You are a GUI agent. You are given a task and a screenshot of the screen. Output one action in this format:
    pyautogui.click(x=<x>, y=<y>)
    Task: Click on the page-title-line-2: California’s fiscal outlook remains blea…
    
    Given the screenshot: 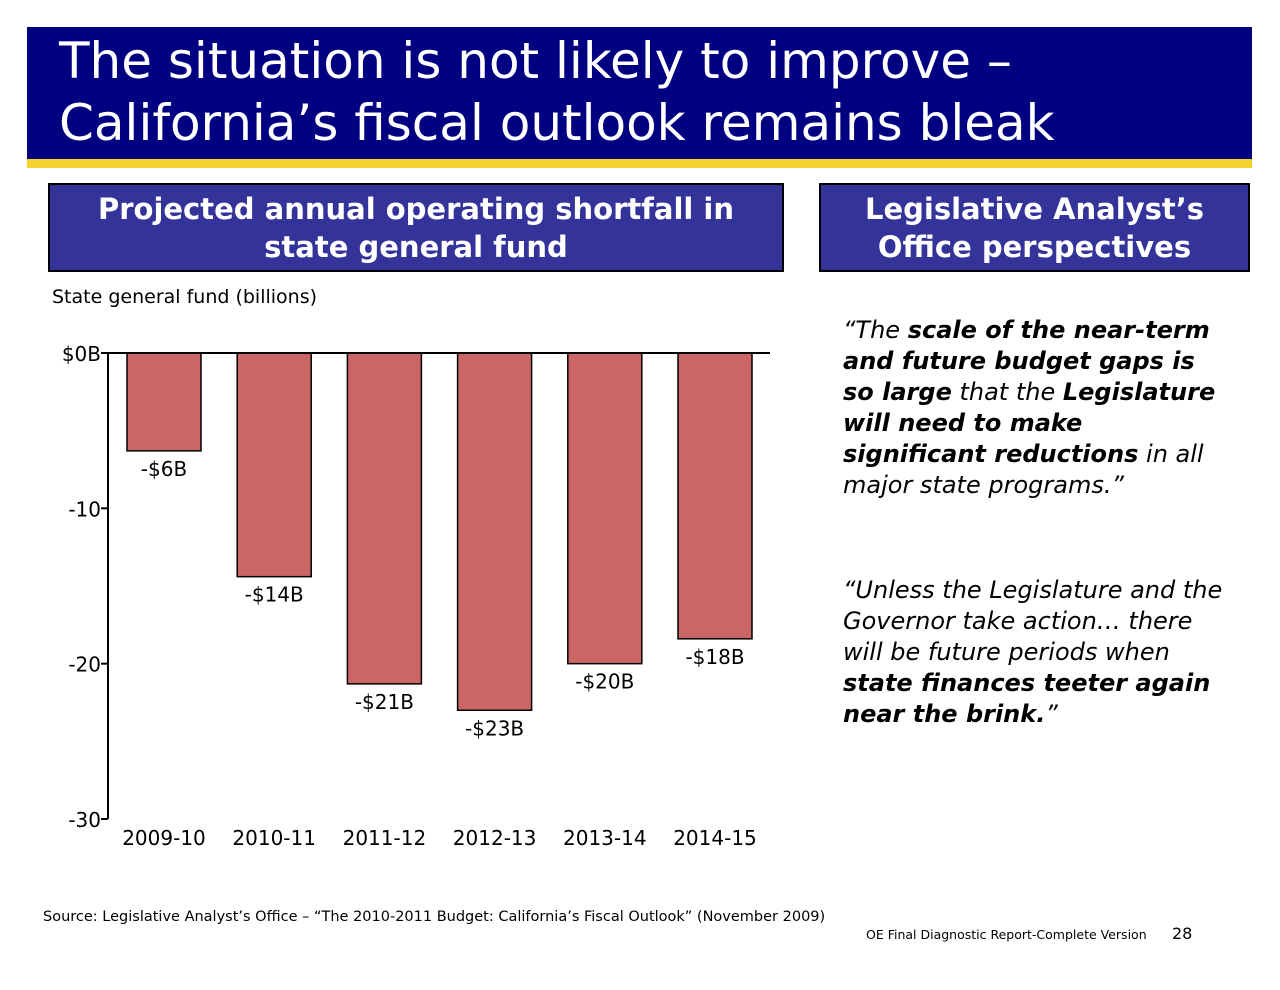 What is the action you would take?
    pyautogui.click(x=557, y=123)
    